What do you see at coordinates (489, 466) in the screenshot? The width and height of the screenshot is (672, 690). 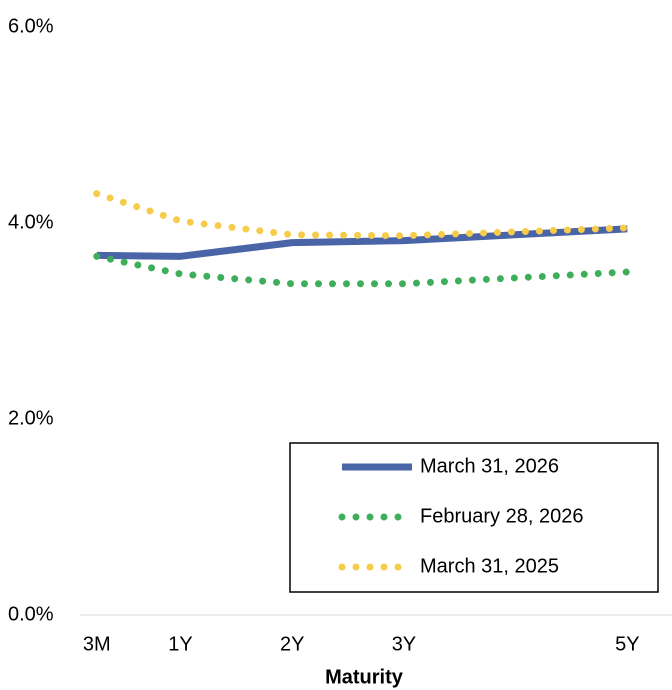 I see `legend-label: March 31, 2026` at bounding box center [489, 466].